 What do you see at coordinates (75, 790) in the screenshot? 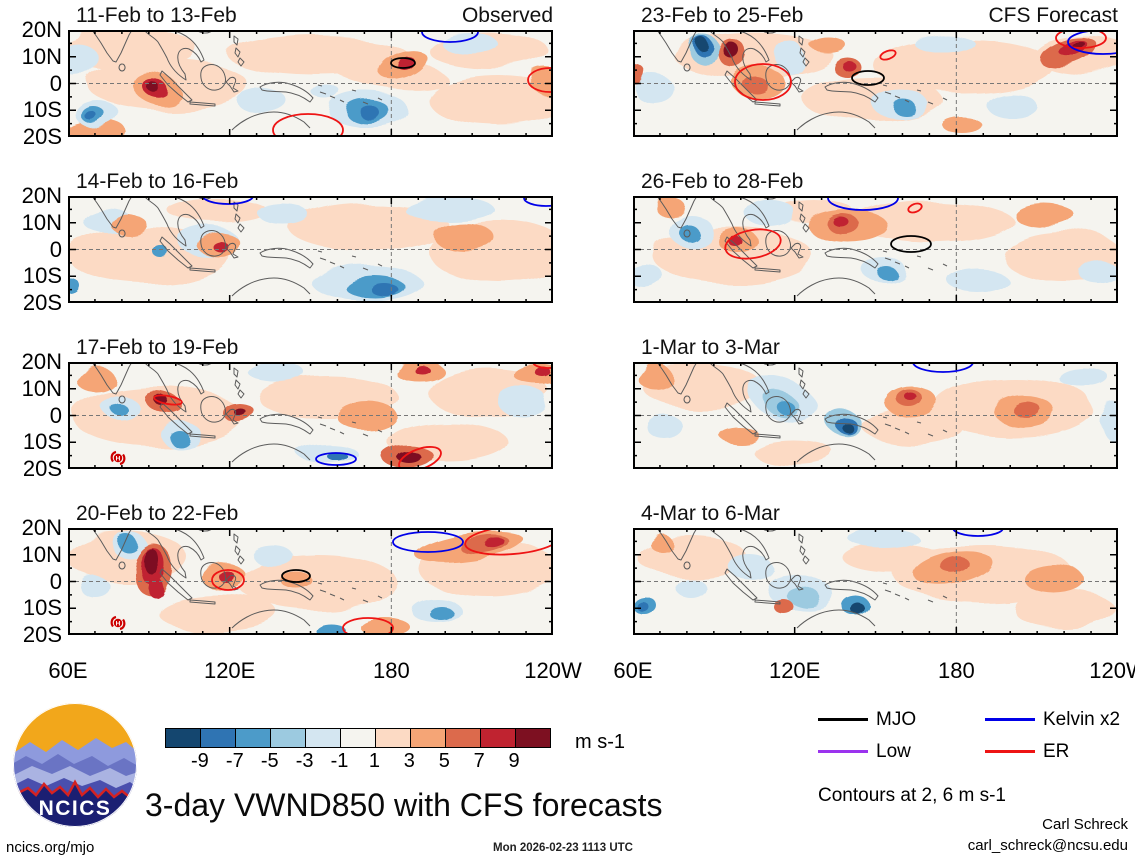
I see `logo-ridge-line` at bounding box center [75, 790].